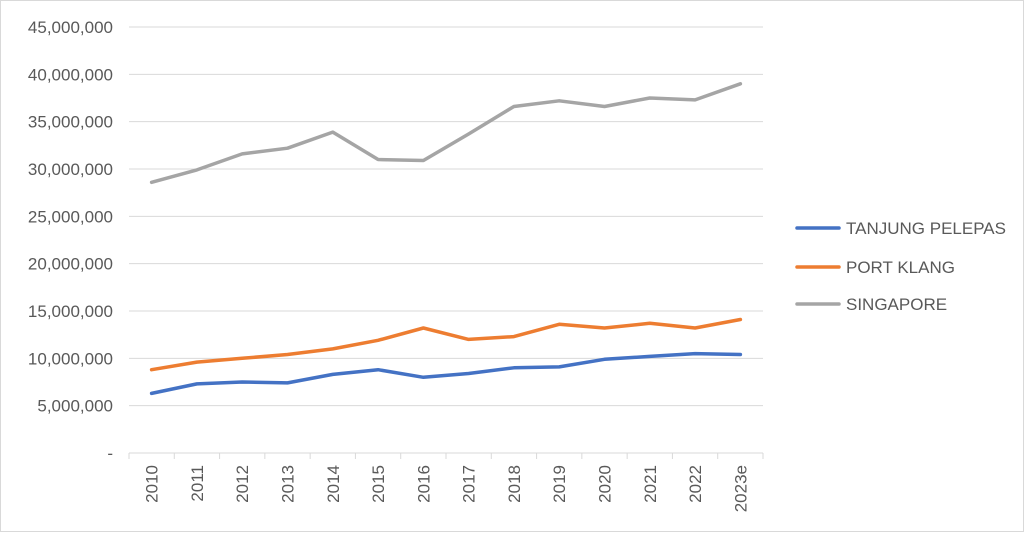 This screenshot has height=536, width=1024. What do you see at coordinates (70, 311) in the screenshot?
I see `y-tick-label: 15,000,000` at bounding box center [70, 311].